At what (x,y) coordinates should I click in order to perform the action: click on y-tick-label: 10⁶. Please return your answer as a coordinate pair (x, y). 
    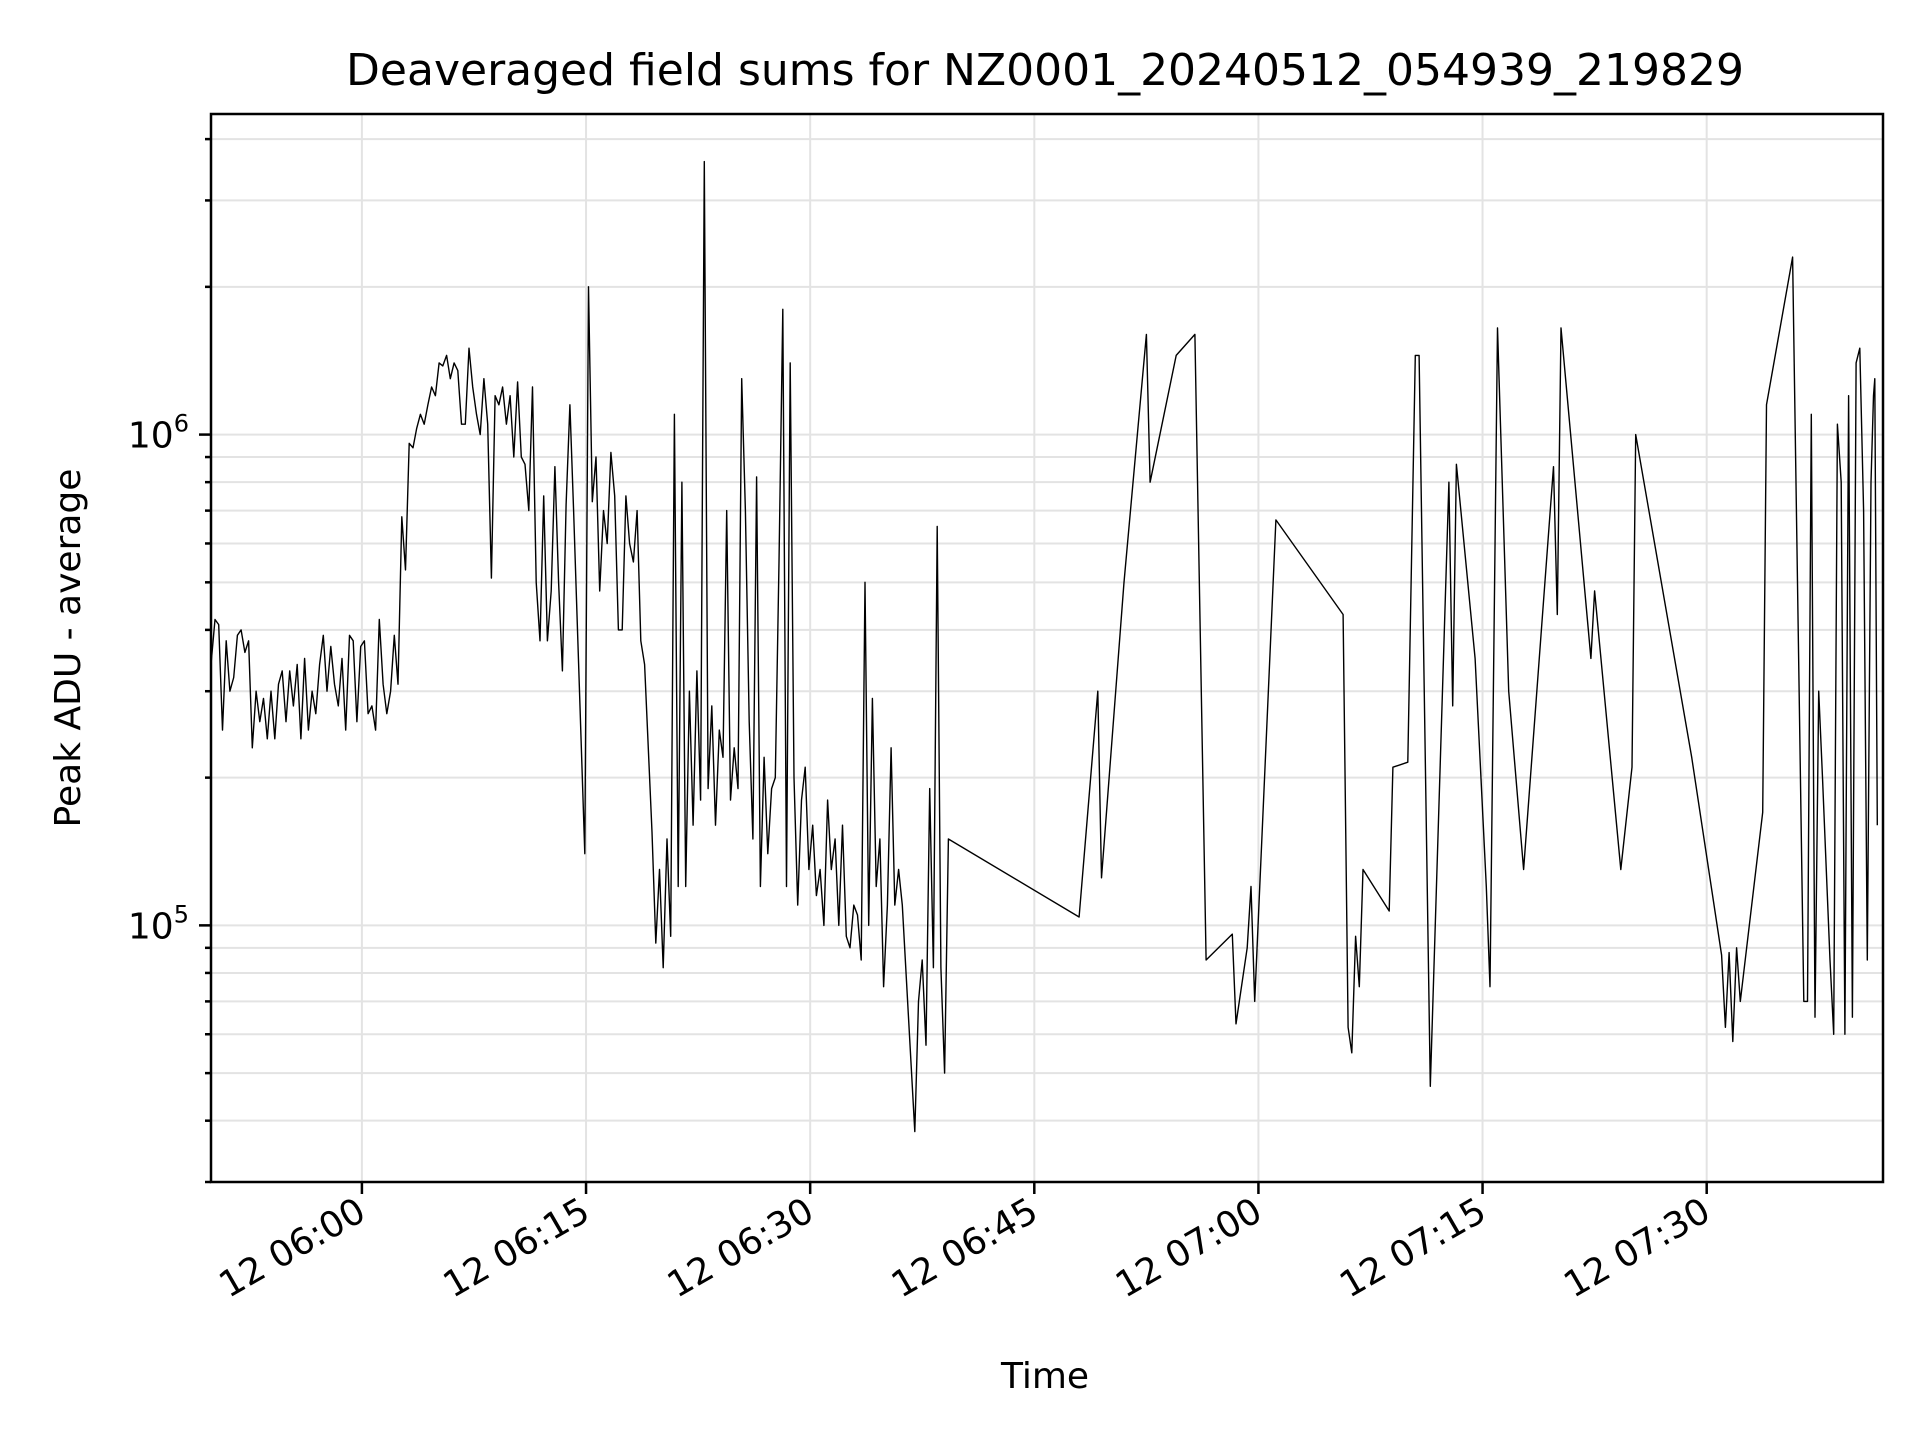
    Looking at the image, I should click on (158, 433).